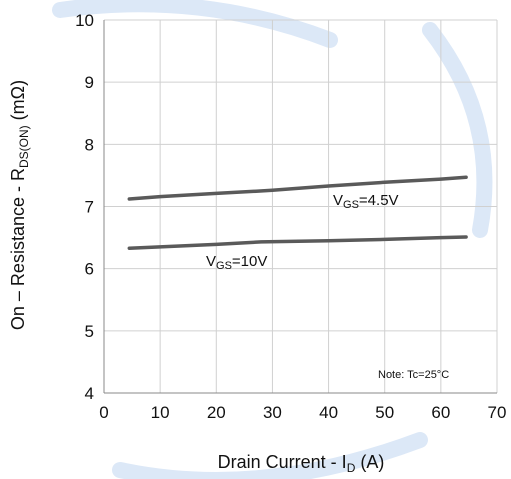 This screenshot has width=511, height=479. Describe the element at coordinates (272, 412) in the screenshot. I see `x-tick-label-30: 30` at that location.